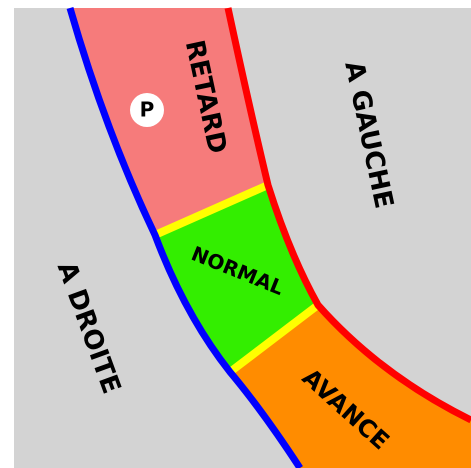  Describe the element at coordinates (236, 278) in the screenshot. I see `normal-zone` at that location.